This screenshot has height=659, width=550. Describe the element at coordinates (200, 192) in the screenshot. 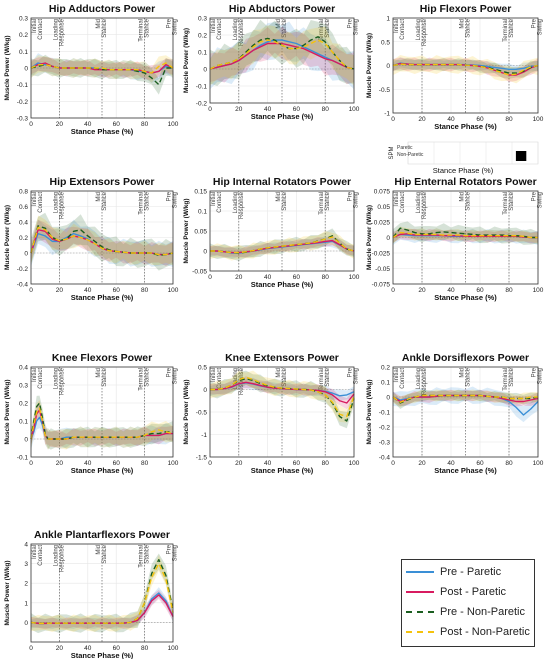

I see `y-tick-label: 0.15` at that location.